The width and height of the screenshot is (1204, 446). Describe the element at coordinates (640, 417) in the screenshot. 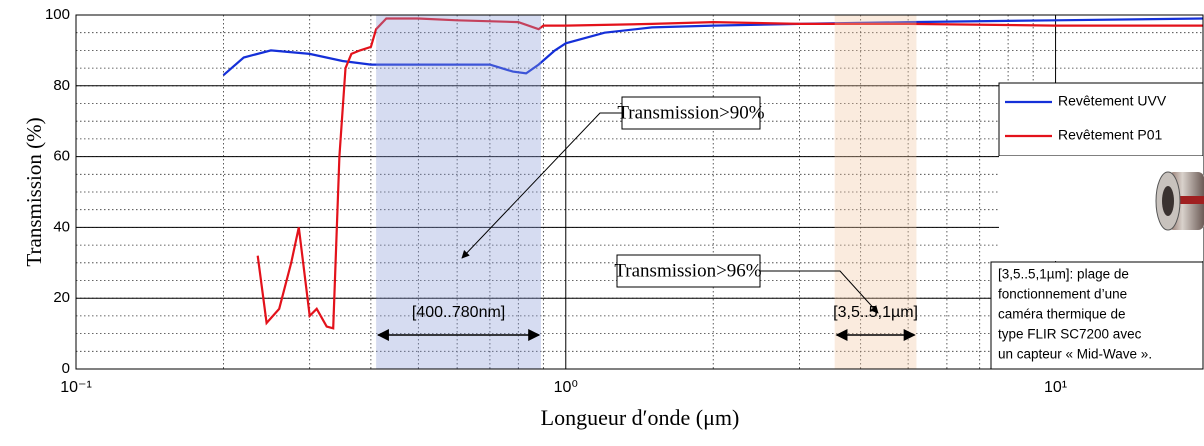

I see `x-axis-label: Longueur d′onde (μm)` at that location.